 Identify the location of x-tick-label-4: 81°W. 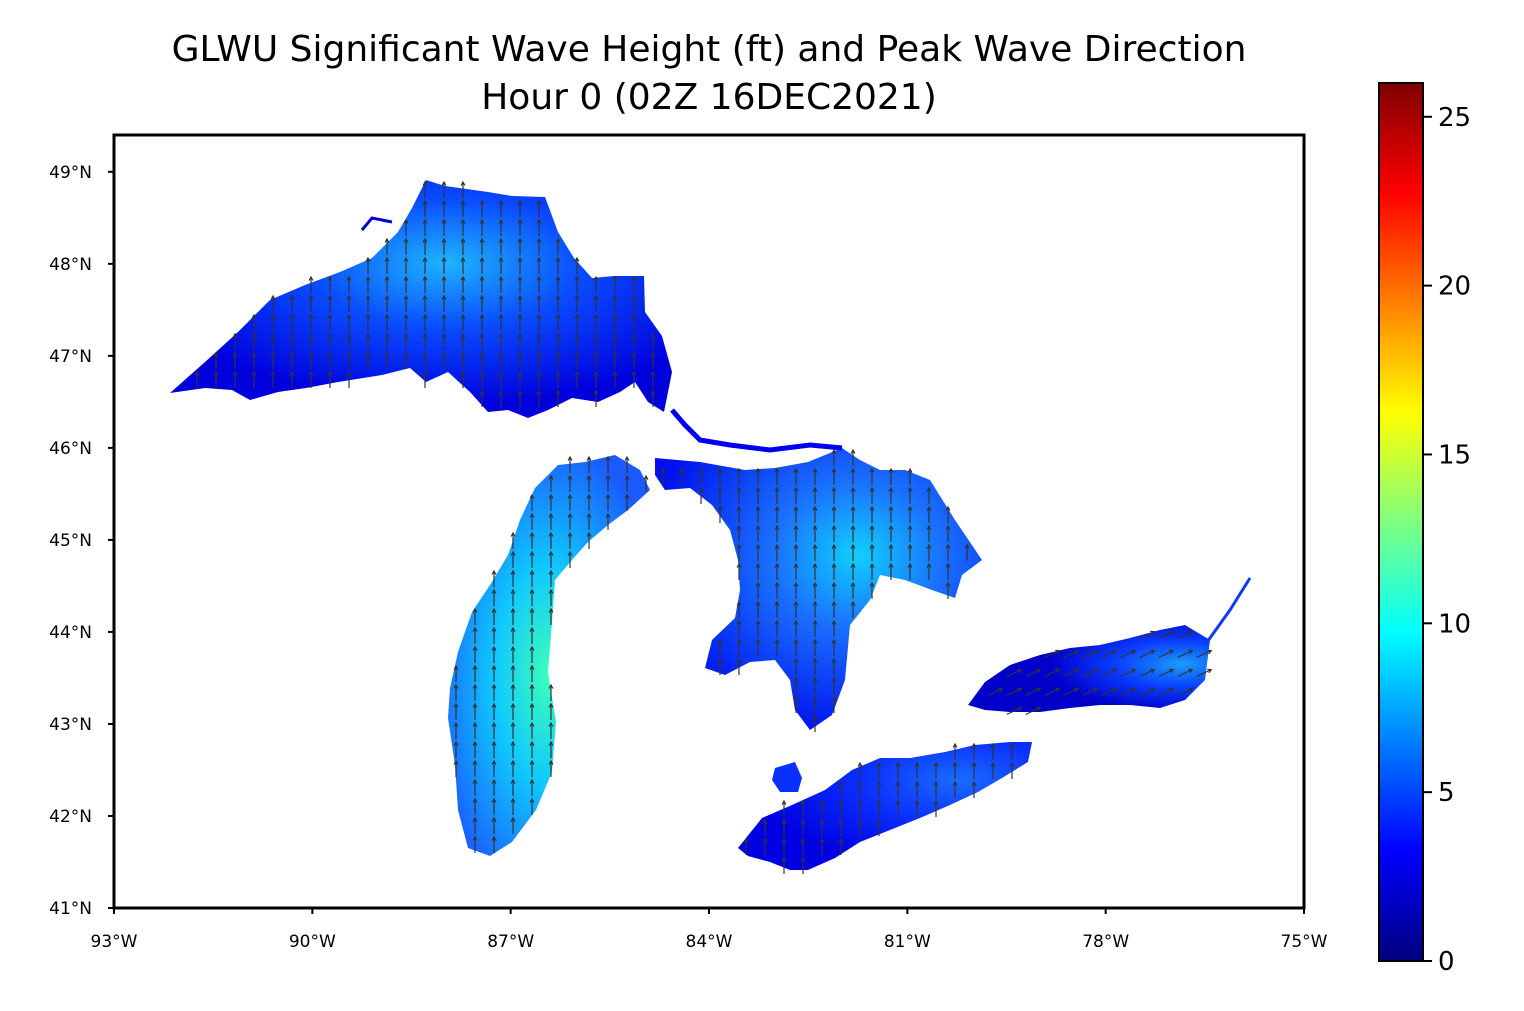
(907, 942).